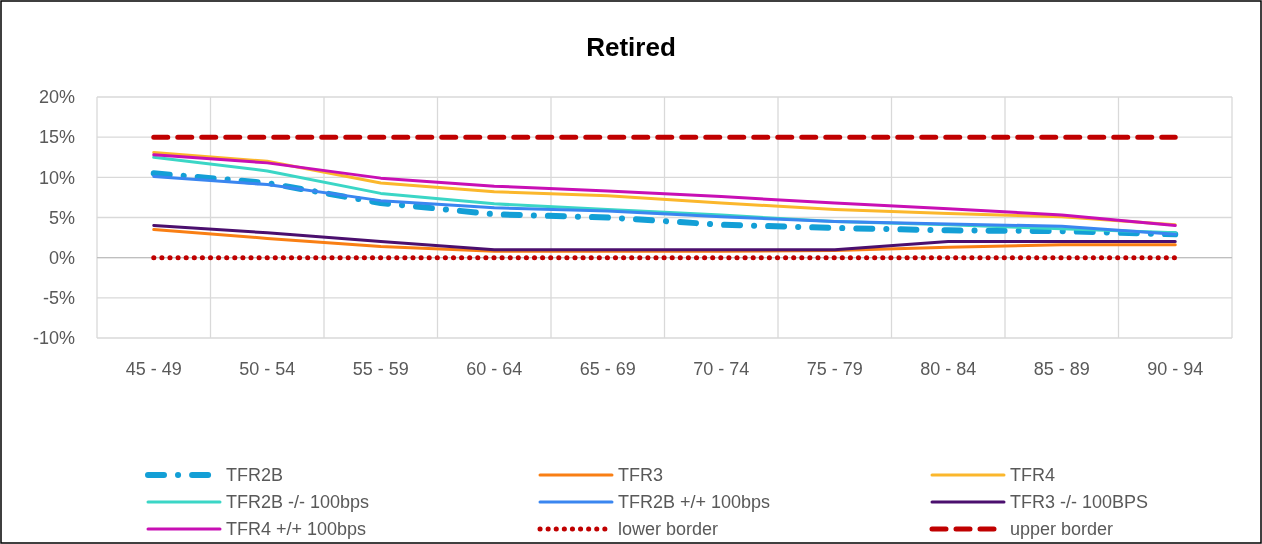  Describe the element at coordinates (834, 369) in the screenshot. I see `x-tick-label: 75 - 79` at that location.